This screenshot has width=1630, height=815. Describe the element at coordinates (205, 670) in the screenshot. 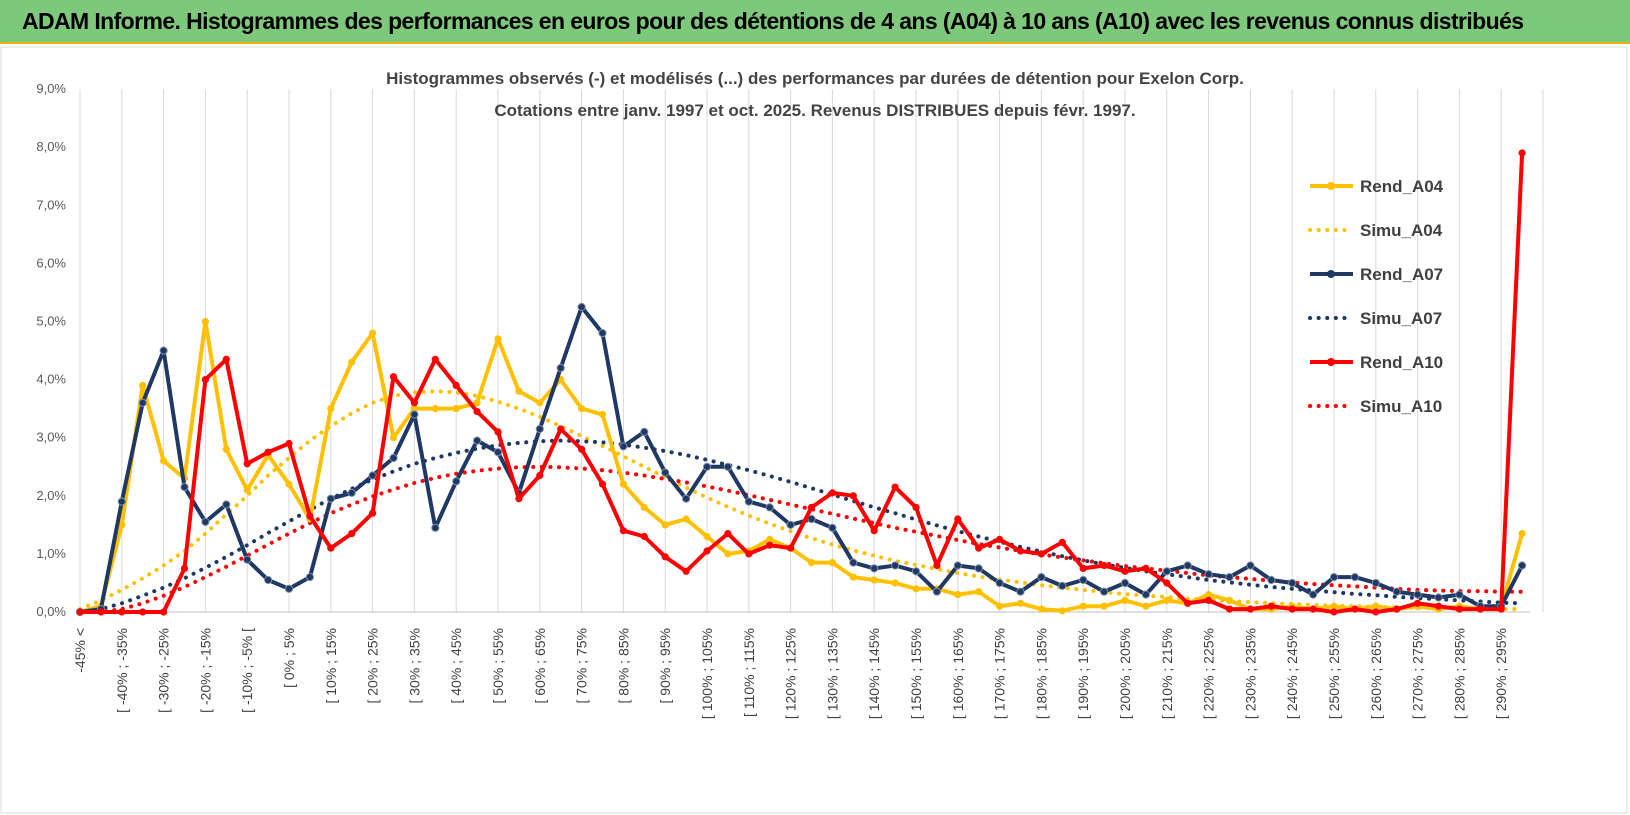

I see `x-tick-label: [ -20% ; -15%` at that location.